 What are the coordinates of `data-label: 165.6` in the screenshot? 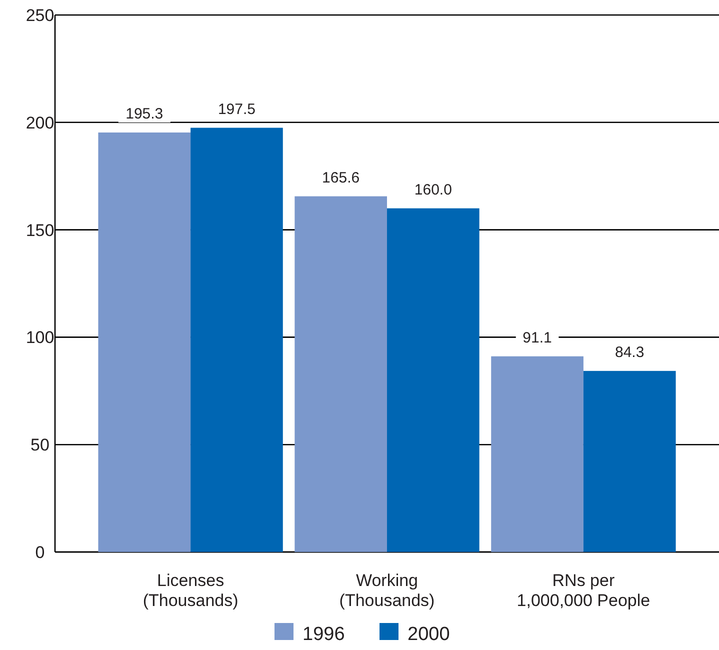 It's located at (341, 177).